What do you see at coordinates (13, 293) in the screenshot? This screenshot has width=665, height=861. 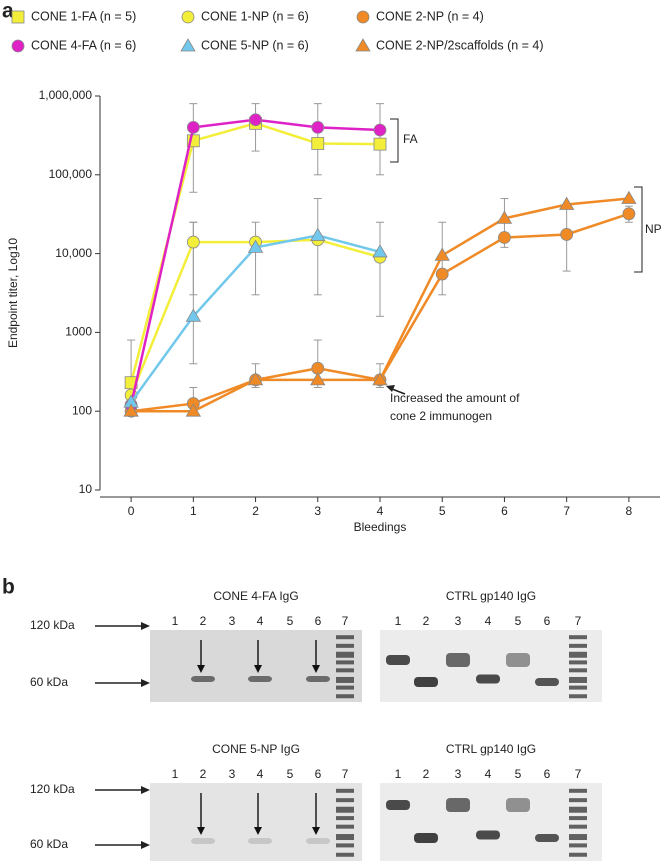 I see `y-axis-label: Endpoint titer, Log10` at bounding box center [13, 293].